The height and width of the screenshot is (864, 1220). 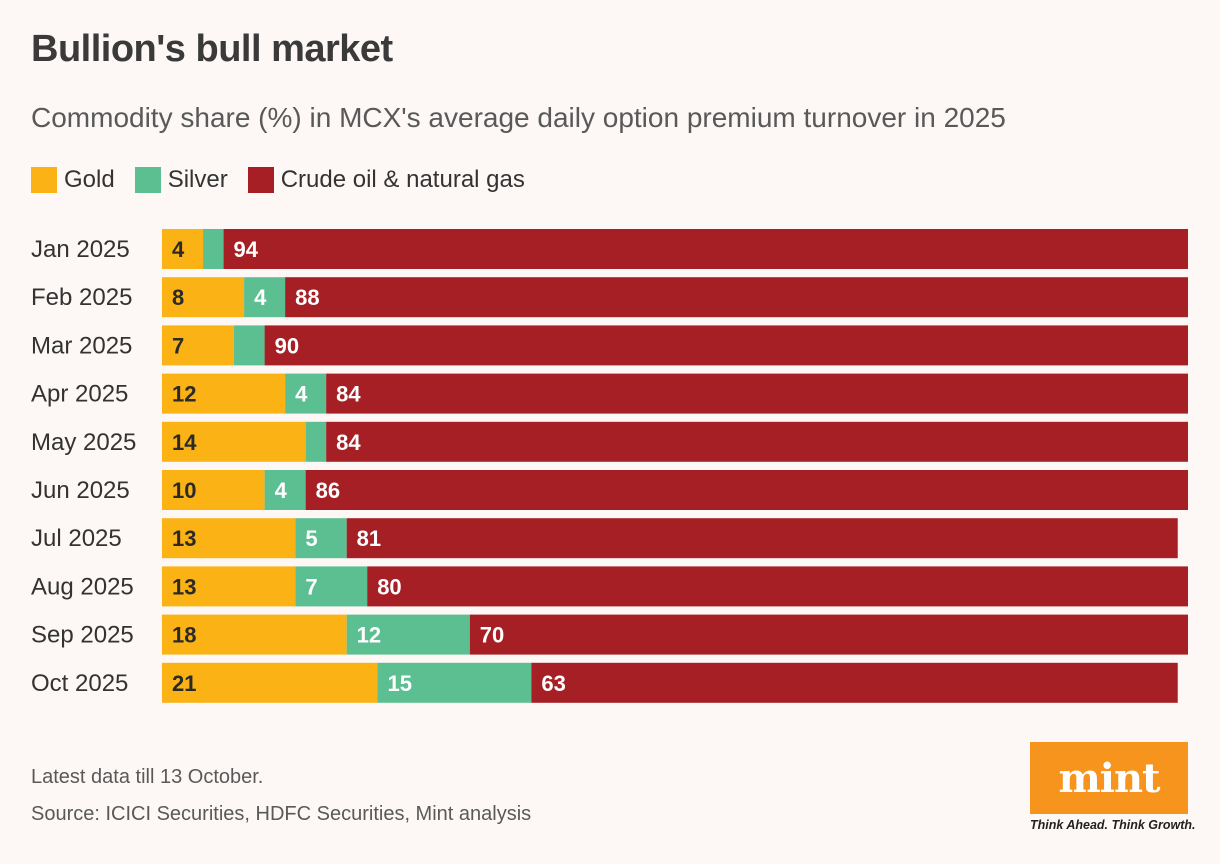 I want to click on data-label-gold: 21, so click(x=184, y=683).